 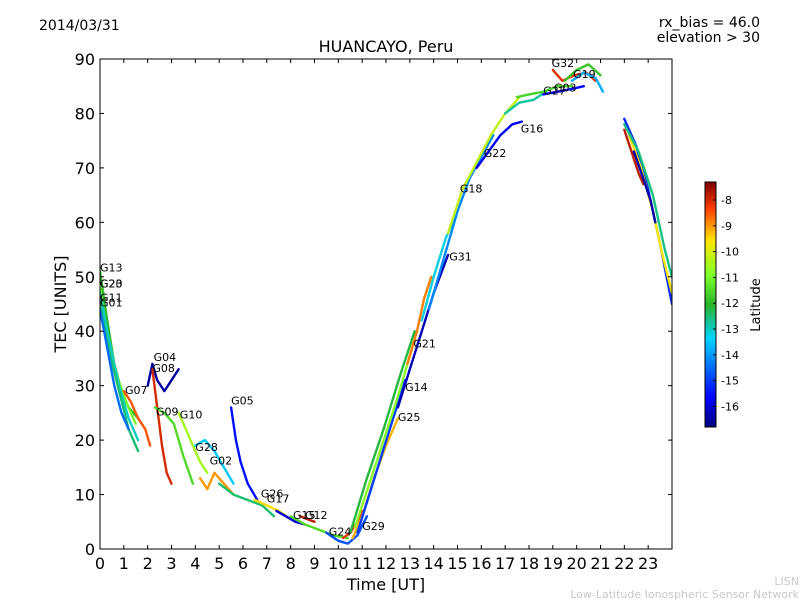 I want to click on sat-label-g18: G18, so click(x=471, y=188).